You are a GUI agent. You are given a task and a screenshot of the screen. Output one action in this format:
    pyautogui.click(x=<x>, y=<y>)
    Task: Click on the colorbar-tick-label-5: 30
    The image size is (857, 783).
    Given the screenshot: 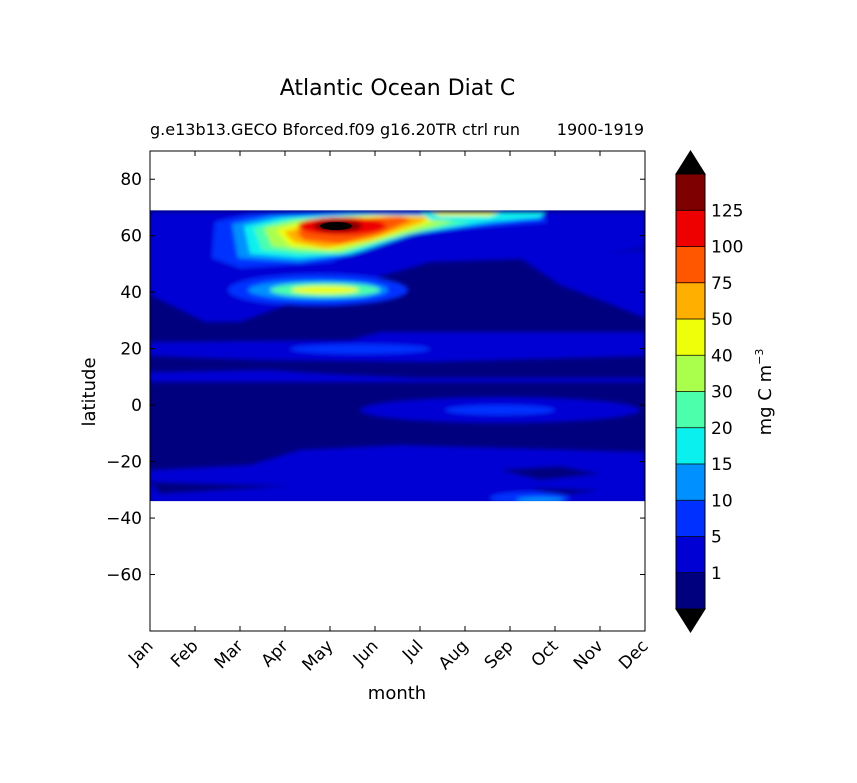 What is the action you would take?
    pyautogui.click(x=722, y=393)
    